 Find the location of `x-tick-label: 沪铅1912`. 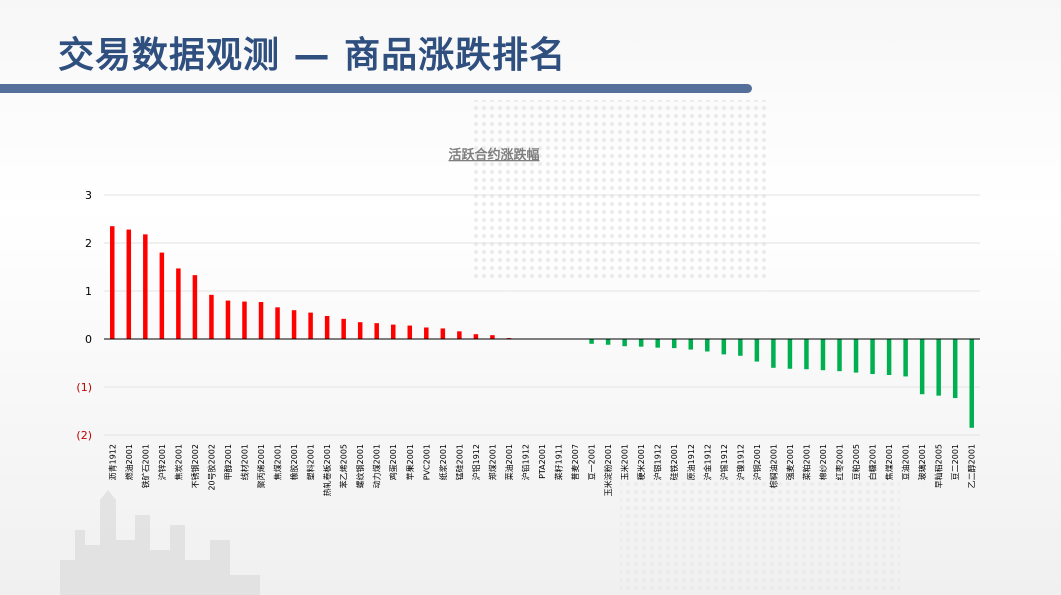

x-tick-label: 沪铅1912 is located at coordinates (525, 462).